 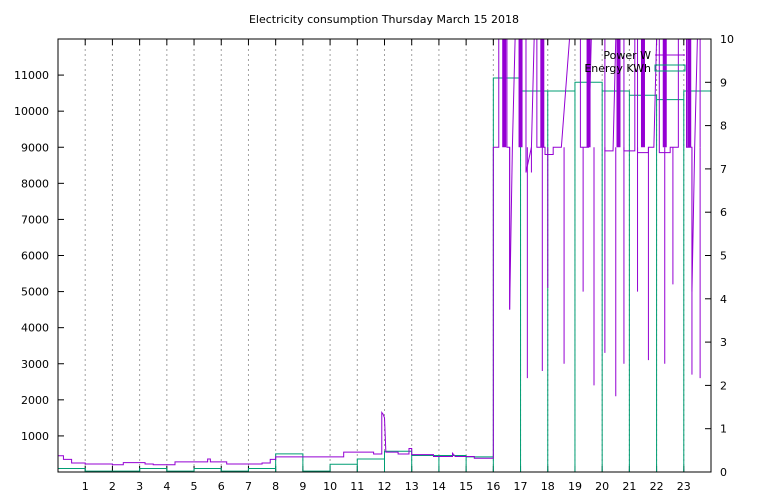 What do you see at coordinates (221, 486) in the screenshot?
I see `x-tick-label: 6` at bounding box center [221, 486].